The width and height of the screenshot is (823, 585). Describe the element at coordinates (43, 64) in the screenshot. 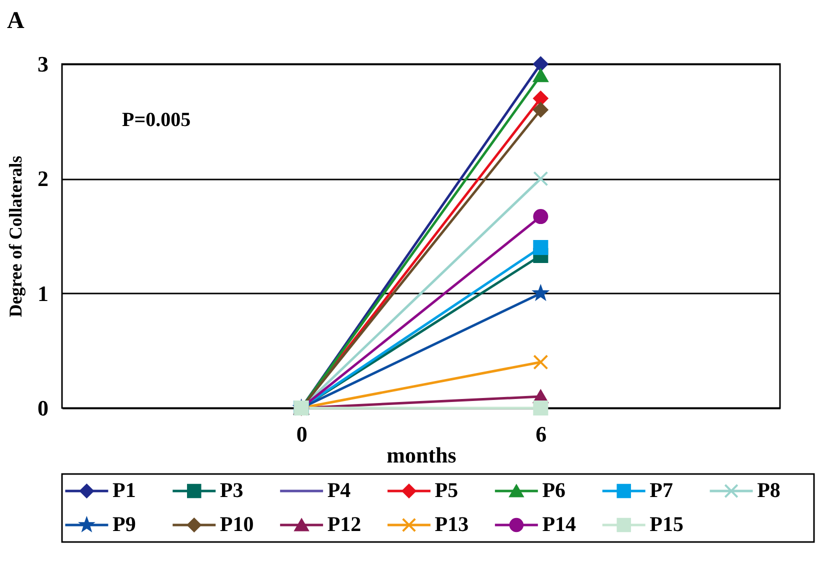

I see `y-tick-label: 3` at that location.